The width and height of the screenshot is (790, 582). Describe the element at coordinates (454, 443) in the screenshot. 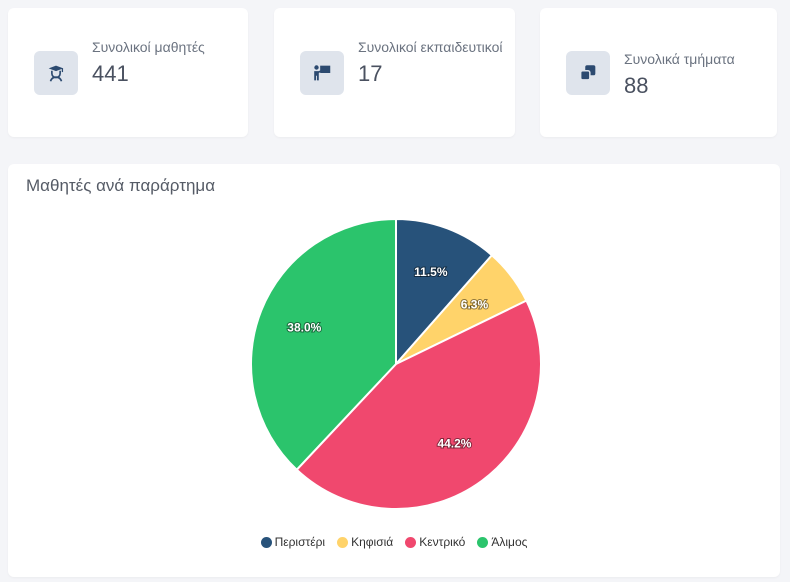

I see `pie-slice-label: 44.2%` at that location.